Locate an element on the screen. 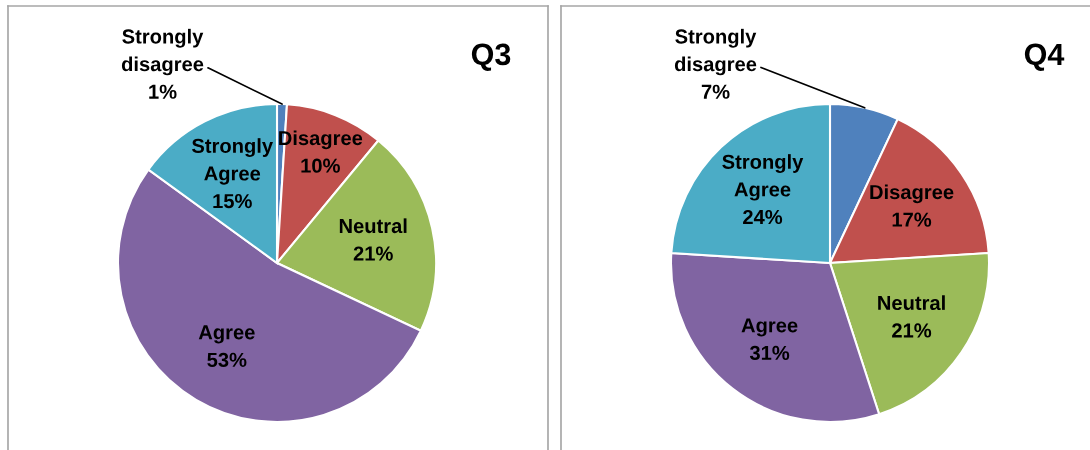 The image size is (1090, 450). data-label: 31% is located at coordinates (769, 353).